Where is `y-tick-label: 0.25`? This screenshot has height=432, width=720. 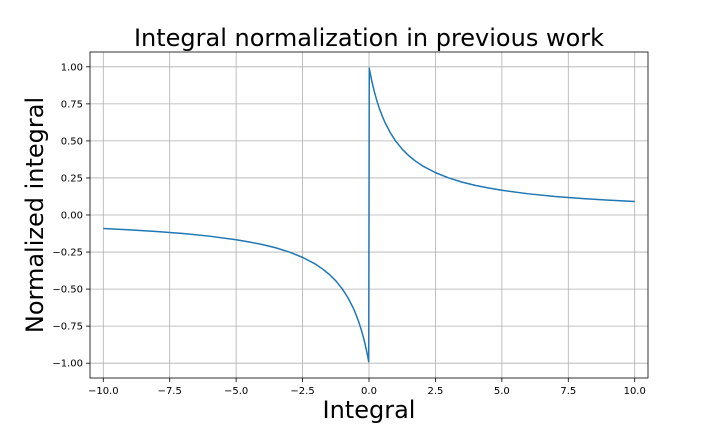
y-tick-label: 0.25 is located at coordinates (72, 178).